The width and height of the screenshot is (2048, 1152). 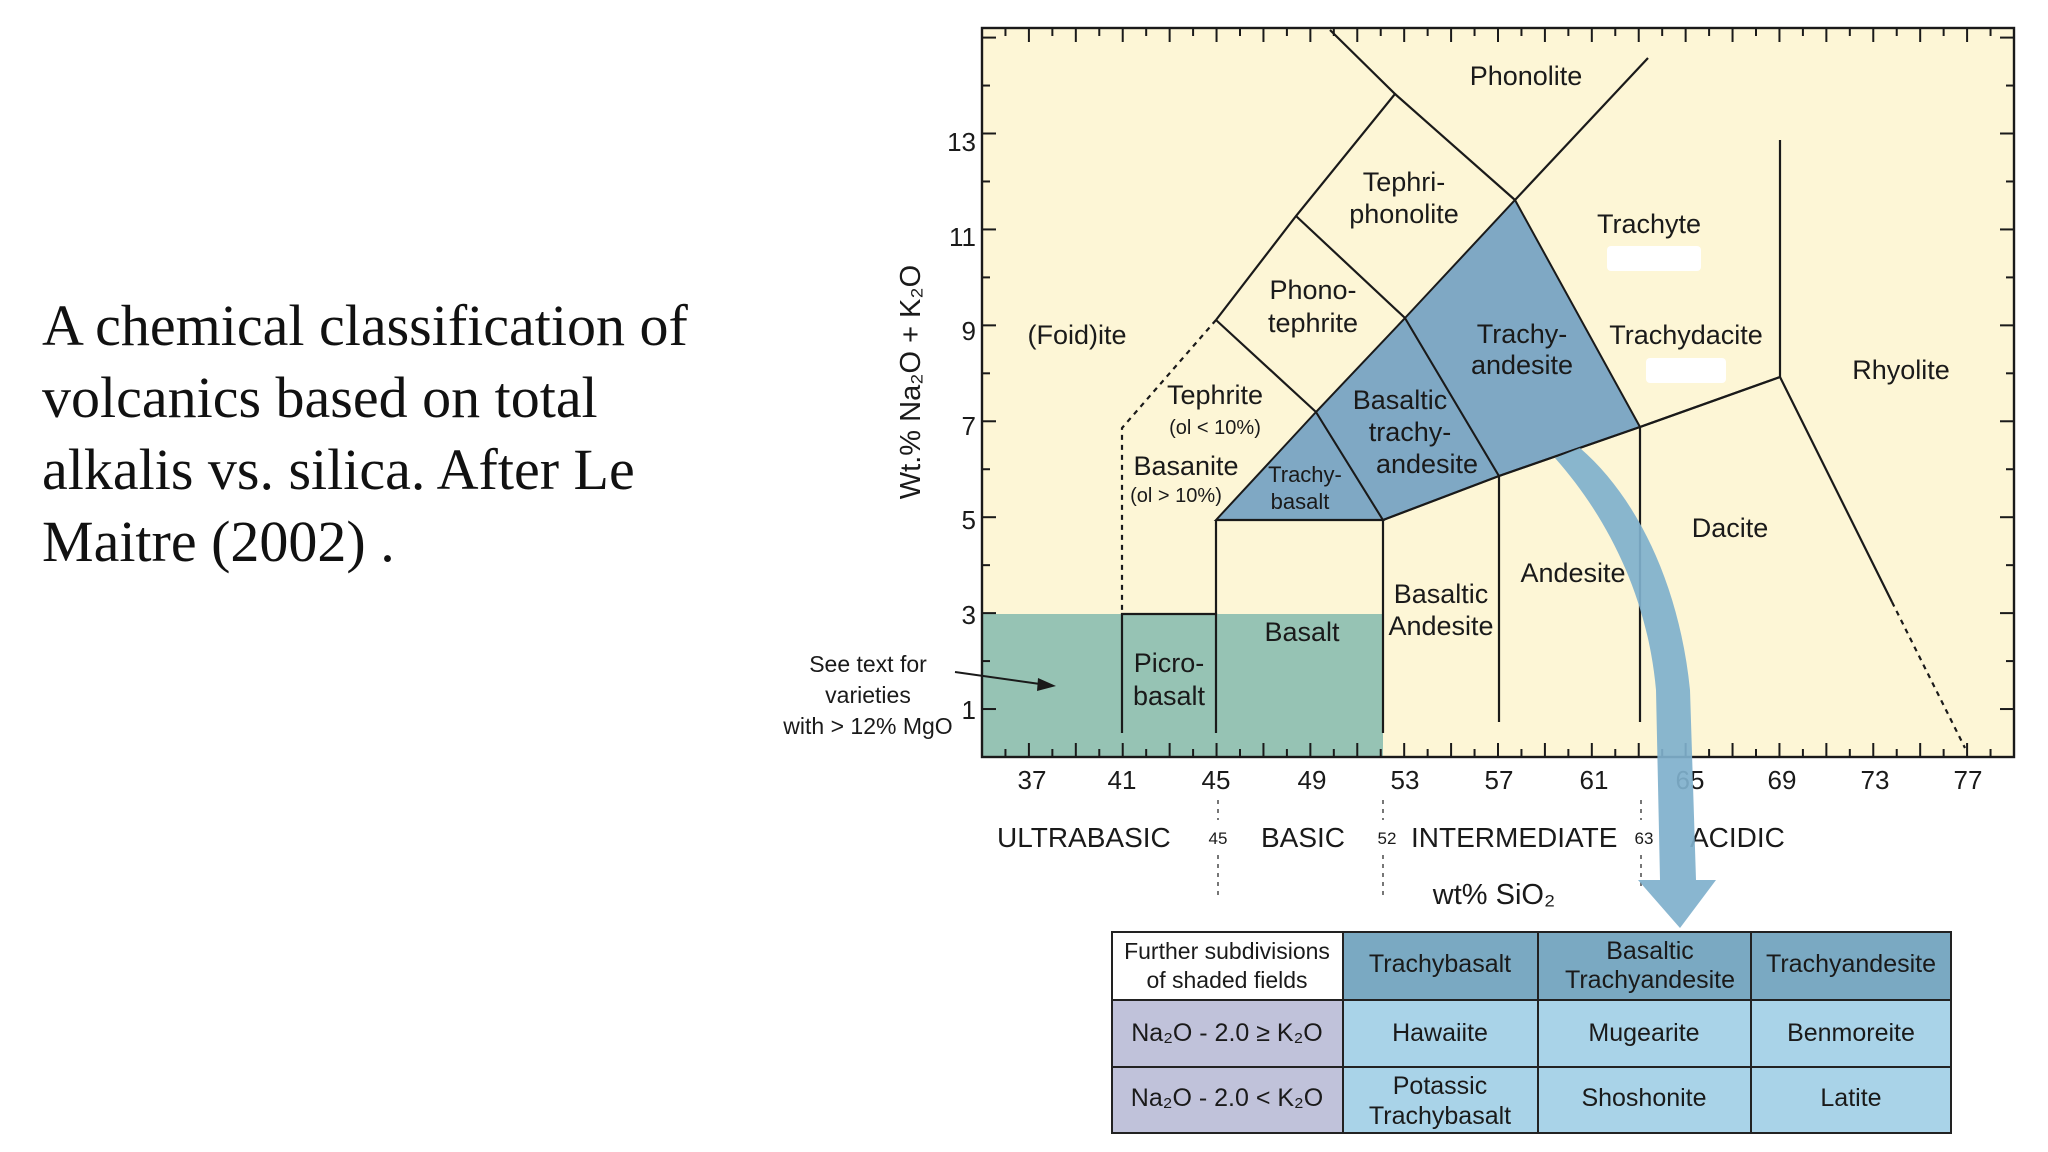 I want to click on field-label-picrobasalt: Picro-, so click(x=1169, y=663).